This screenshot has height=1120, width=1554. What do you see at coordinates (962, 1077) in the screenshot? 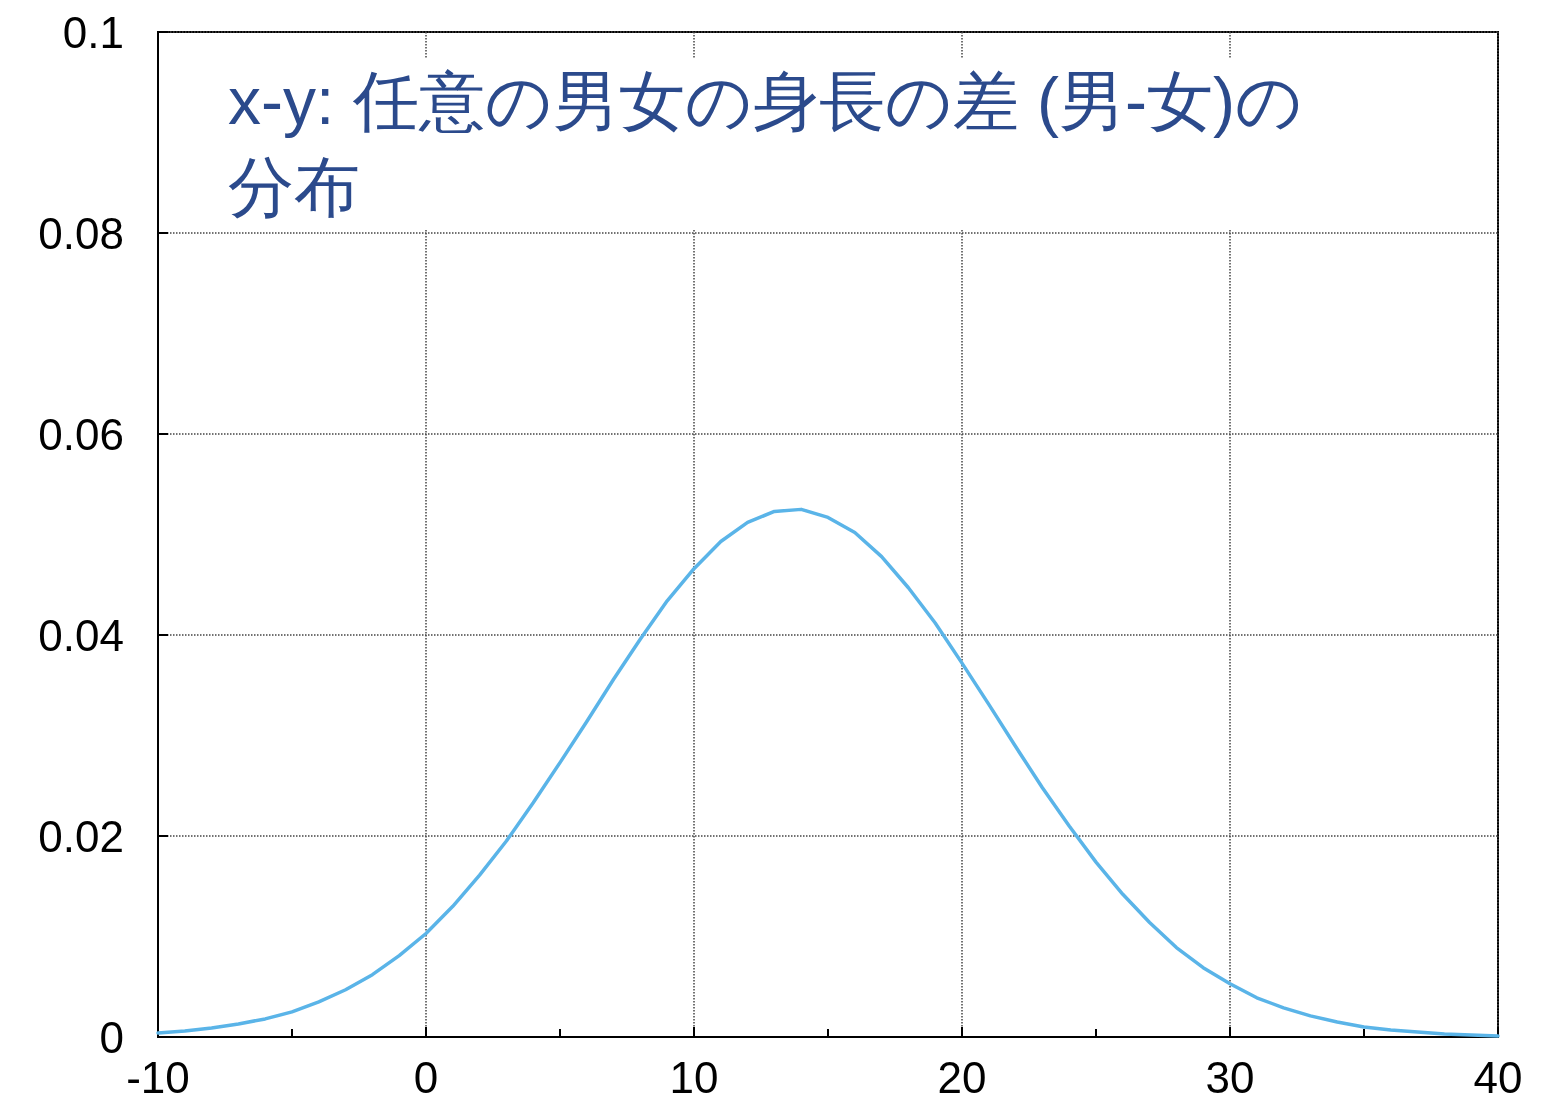
I see `x-tick-label: 20` at bounding box center [962, 1077].